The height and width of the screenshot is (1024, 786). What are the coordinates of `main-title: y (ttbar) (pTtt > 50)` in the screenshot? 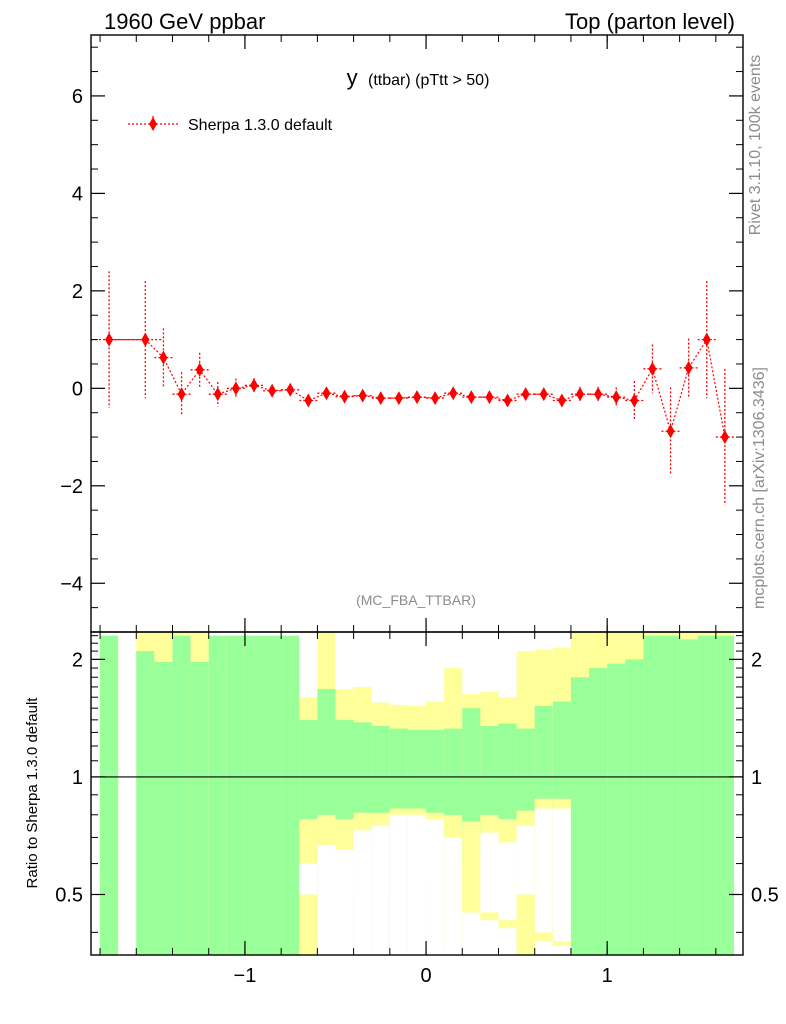 It's located at (418, 77).